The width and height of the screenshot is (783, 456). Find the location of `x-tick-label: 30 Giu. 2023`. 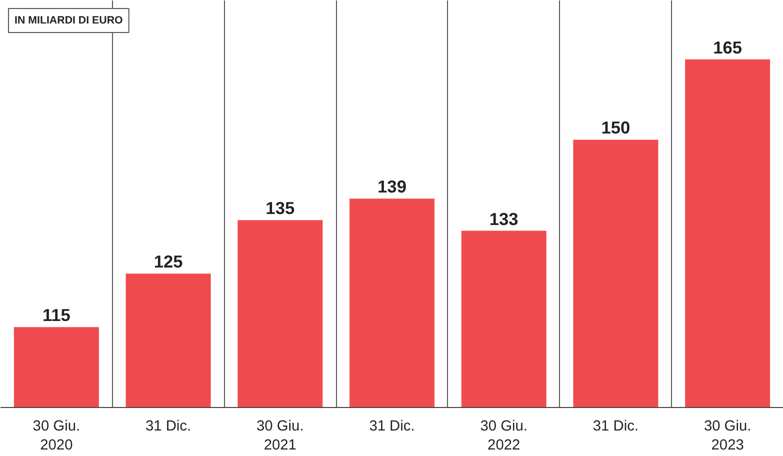

x-tick-label: 30 Giu. 2023 is located at coordinates (728, 436).